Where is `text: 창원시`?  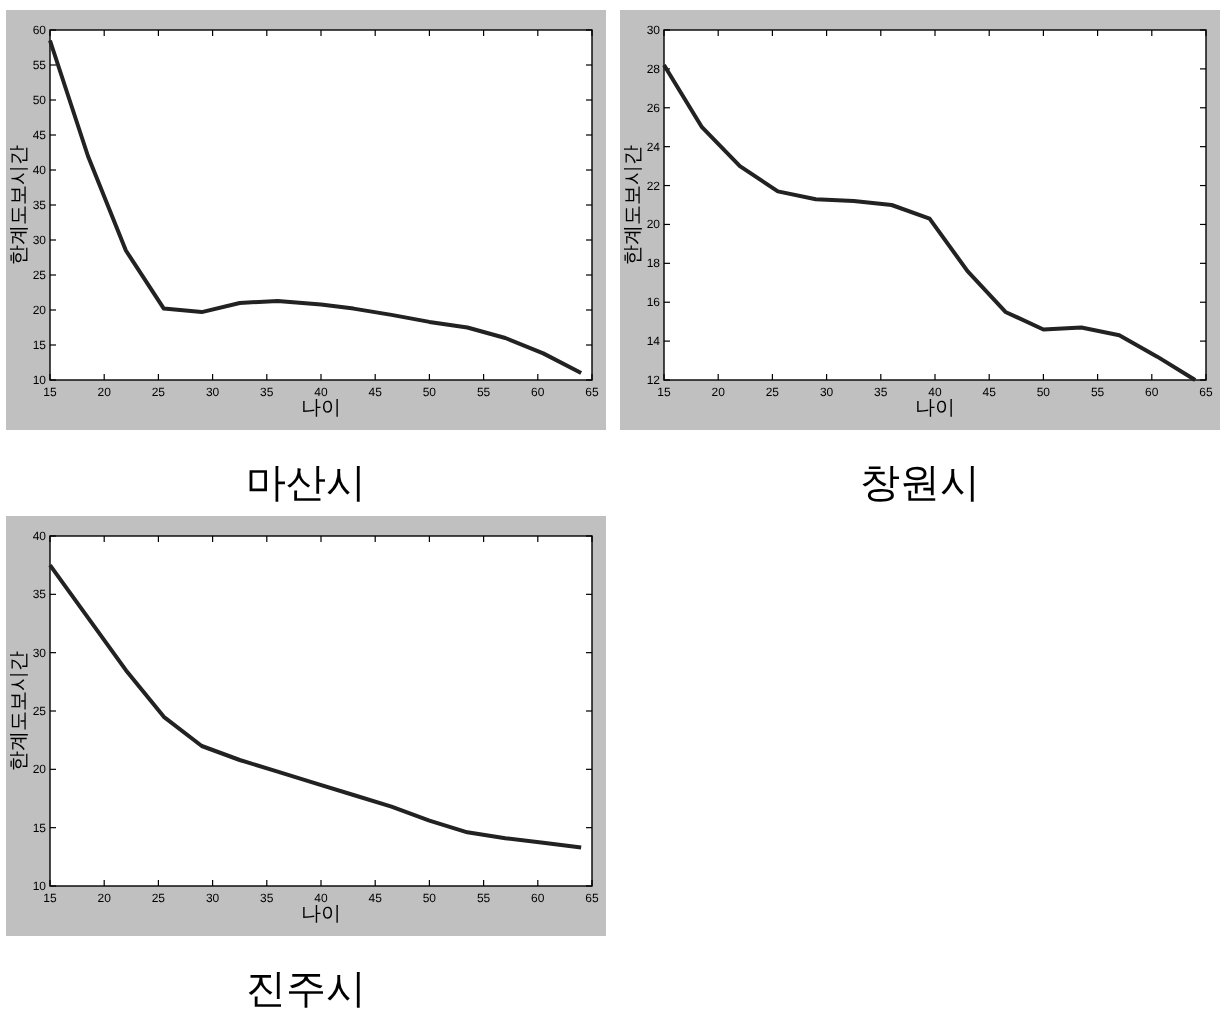
text: 창원시 is located at coordinates (920, 482).